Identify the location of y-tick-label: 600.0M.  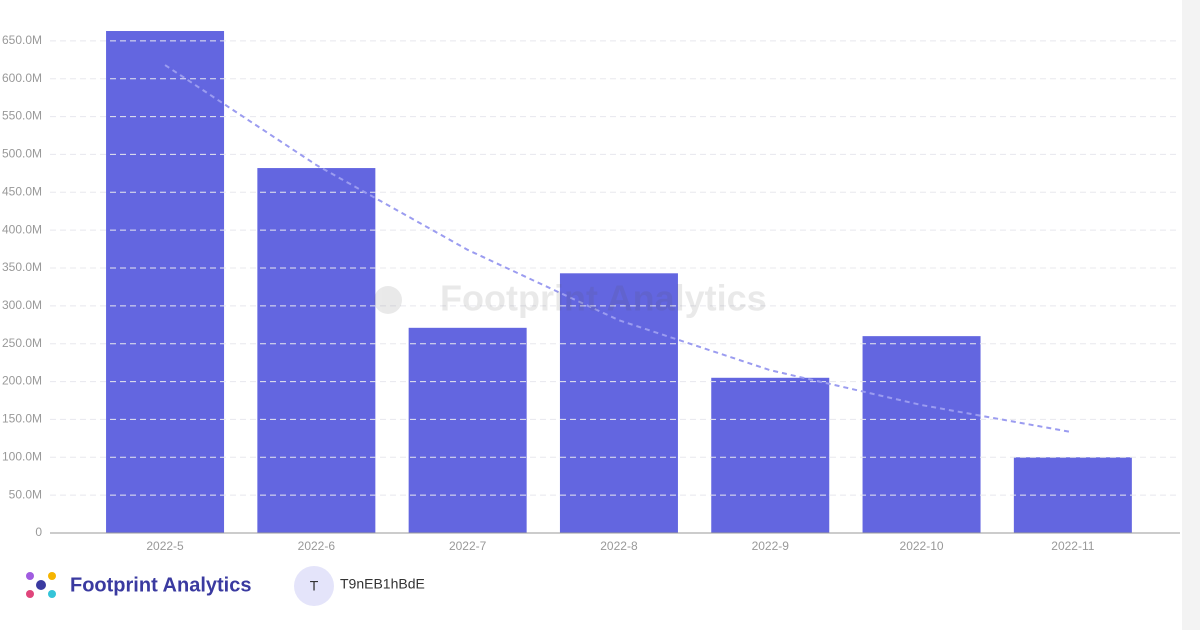
(22, 78).